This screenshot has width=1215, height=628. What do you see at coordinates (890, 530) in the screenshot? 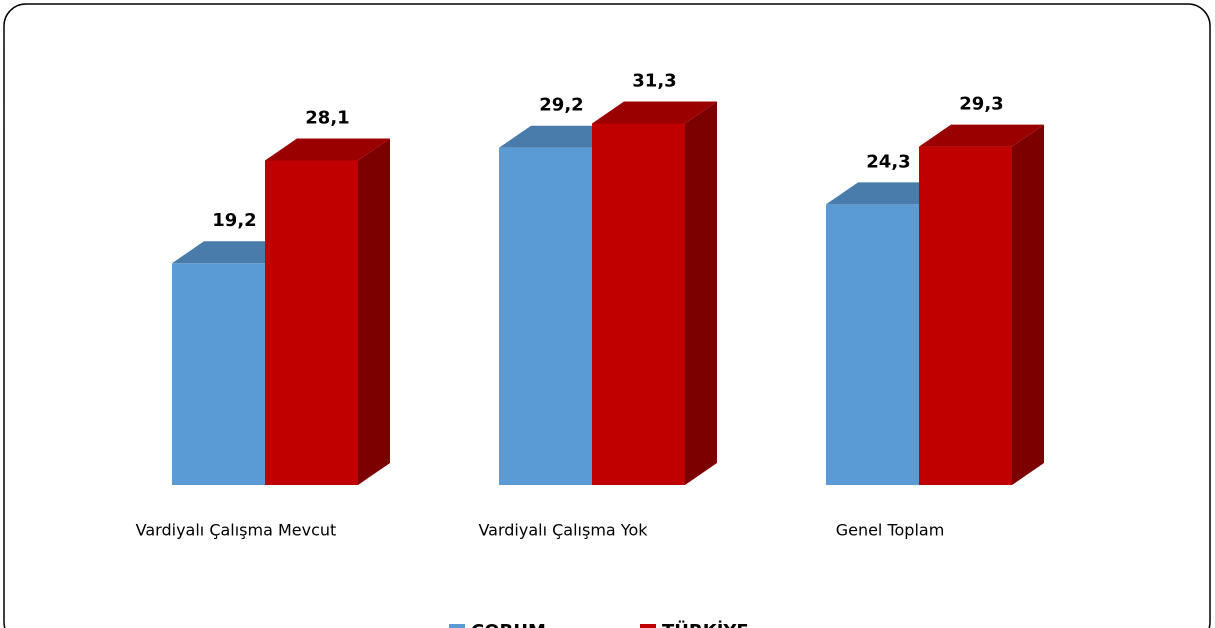
I see `x-tick-label: Genel Toplam` at bounding box center [890, 530].